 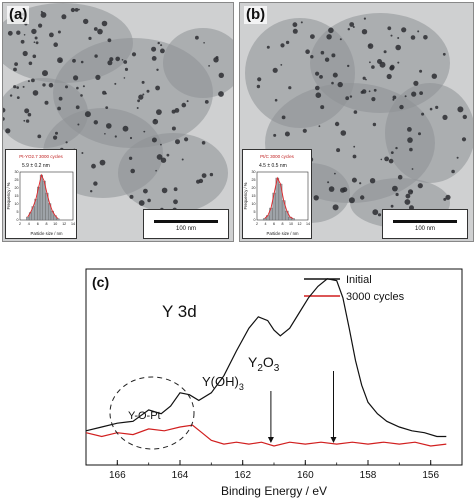 I want to click on histogram-ytick: 30, so click(x=17, y=172).